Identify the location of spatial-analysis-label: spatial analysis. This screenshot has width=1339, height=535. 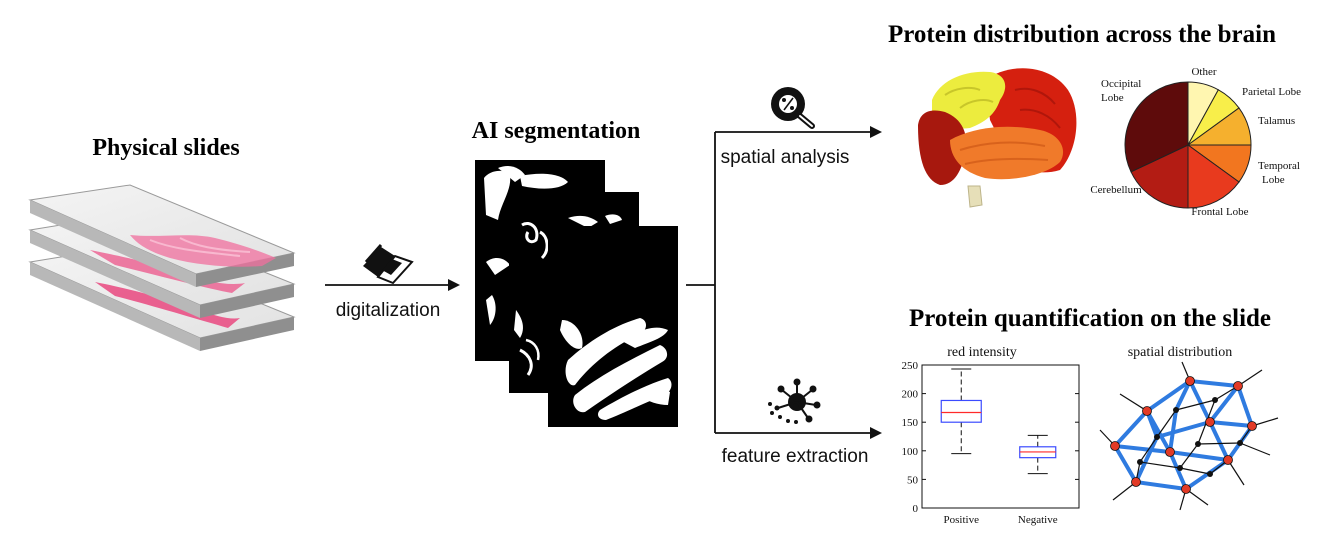
(785, 157).